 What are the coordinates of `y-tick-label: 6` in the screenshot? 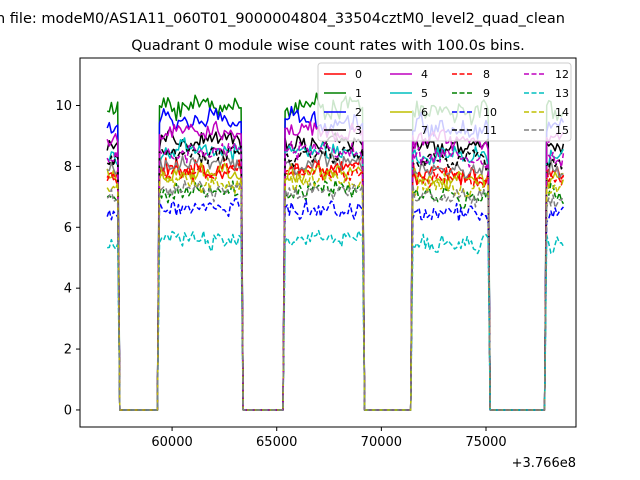 It's located at (68, 228).